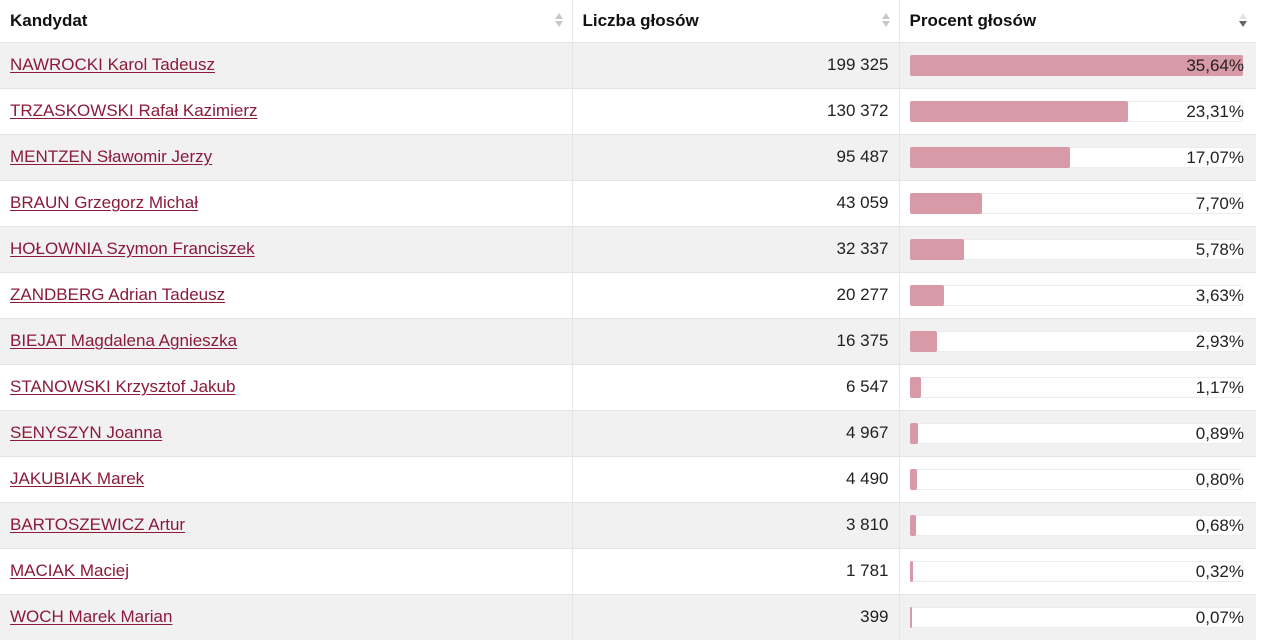  What do you see at coordinates (286, 249) in the screenshot?
I see `candidate-cell: HOŁOWNIA Szymon Franciszek` at bounding box center [286, 249].